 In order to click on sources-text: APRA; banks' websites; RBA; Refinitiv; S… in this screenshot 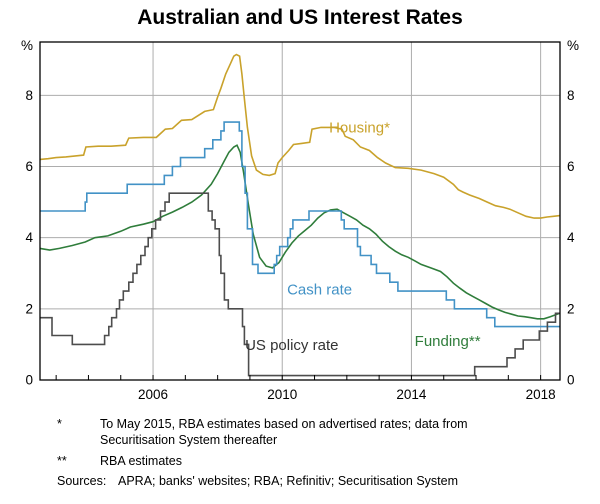, I will do `click(288, 480)`.